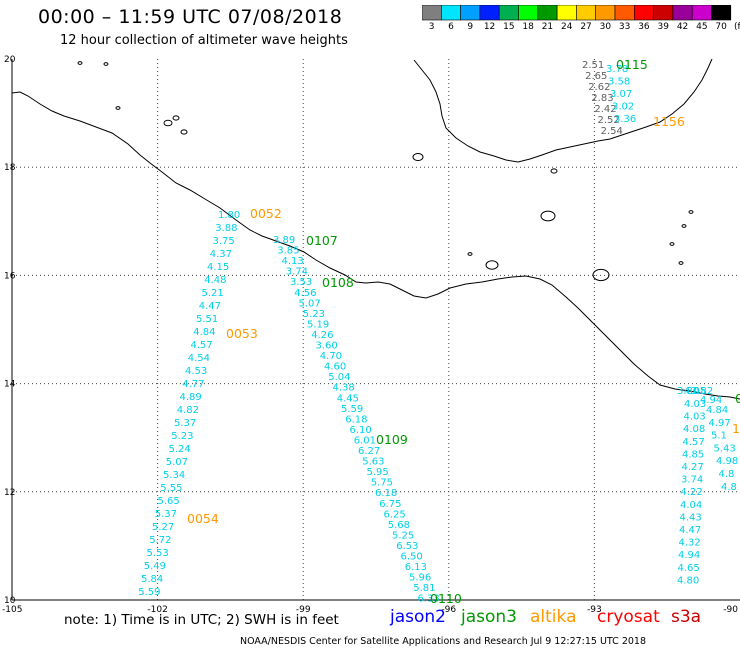 This screenshot has width=740, height=650. I want to click on wave-value: 2.62, so click(599, 87).